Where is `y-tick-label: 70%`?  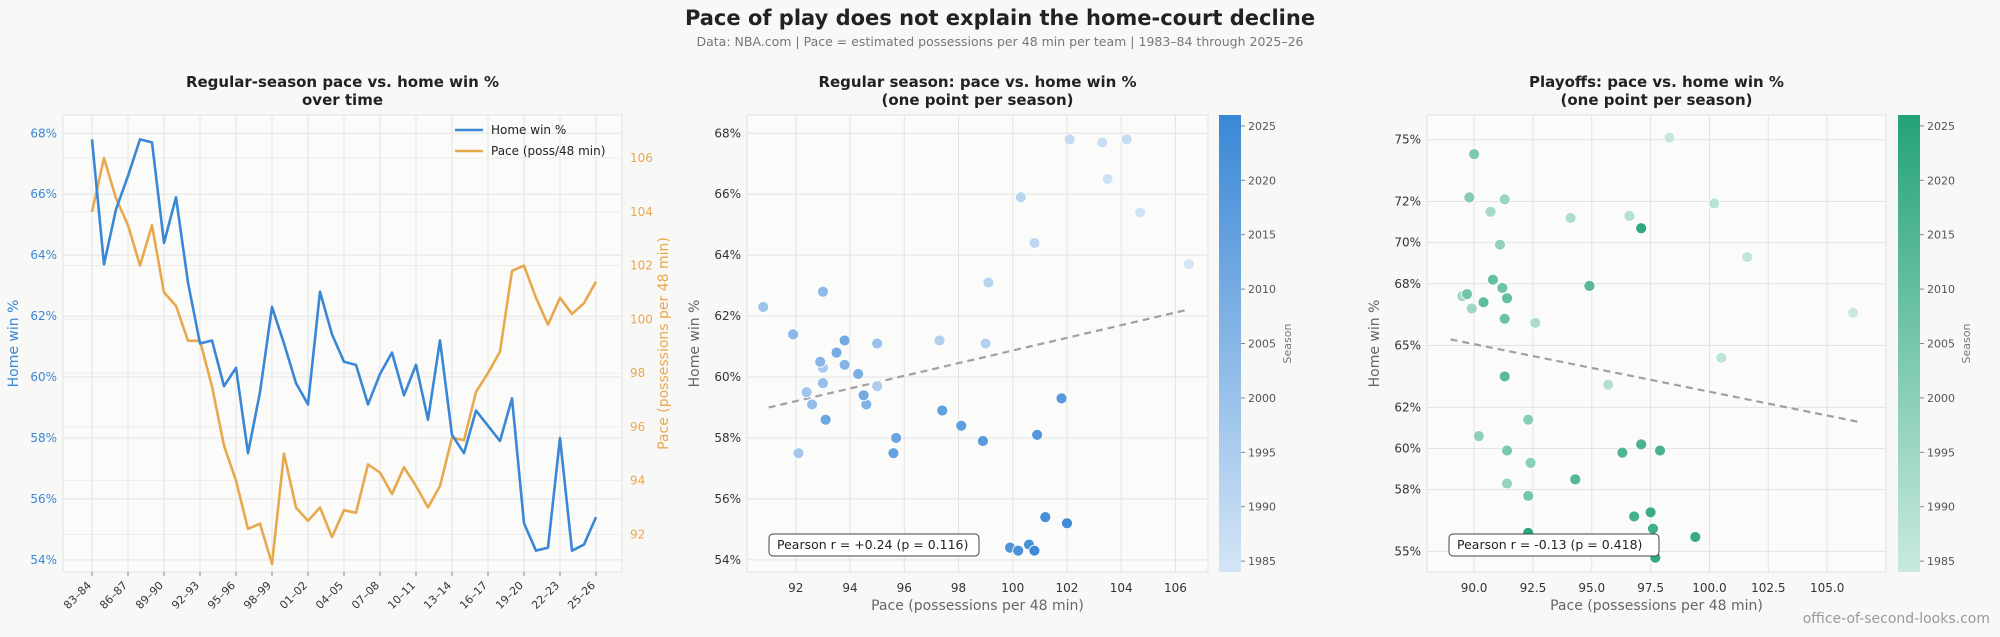 y-tick-label: 70% is located at coordinates (1407, 243).